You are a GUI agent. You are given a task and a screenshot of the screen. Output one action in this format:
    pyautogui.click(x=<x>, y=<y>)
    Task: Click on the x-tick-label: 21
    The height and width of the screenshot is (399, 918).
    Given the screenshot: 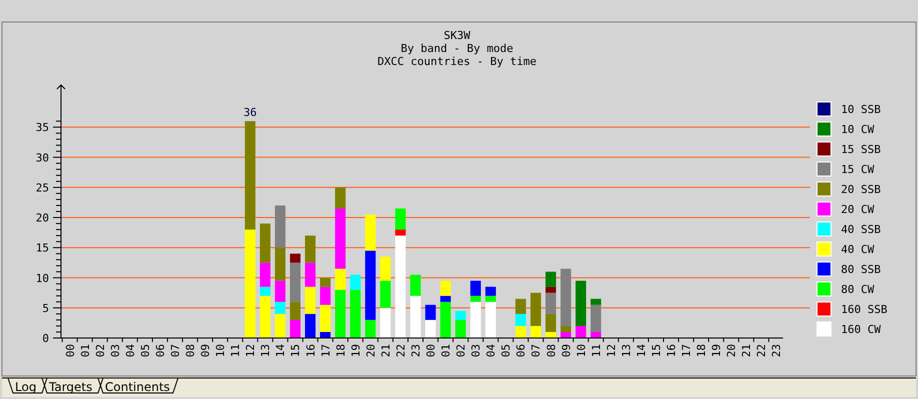 What is the action you would take?
    pyautogui.click(x=747, y=351)
    